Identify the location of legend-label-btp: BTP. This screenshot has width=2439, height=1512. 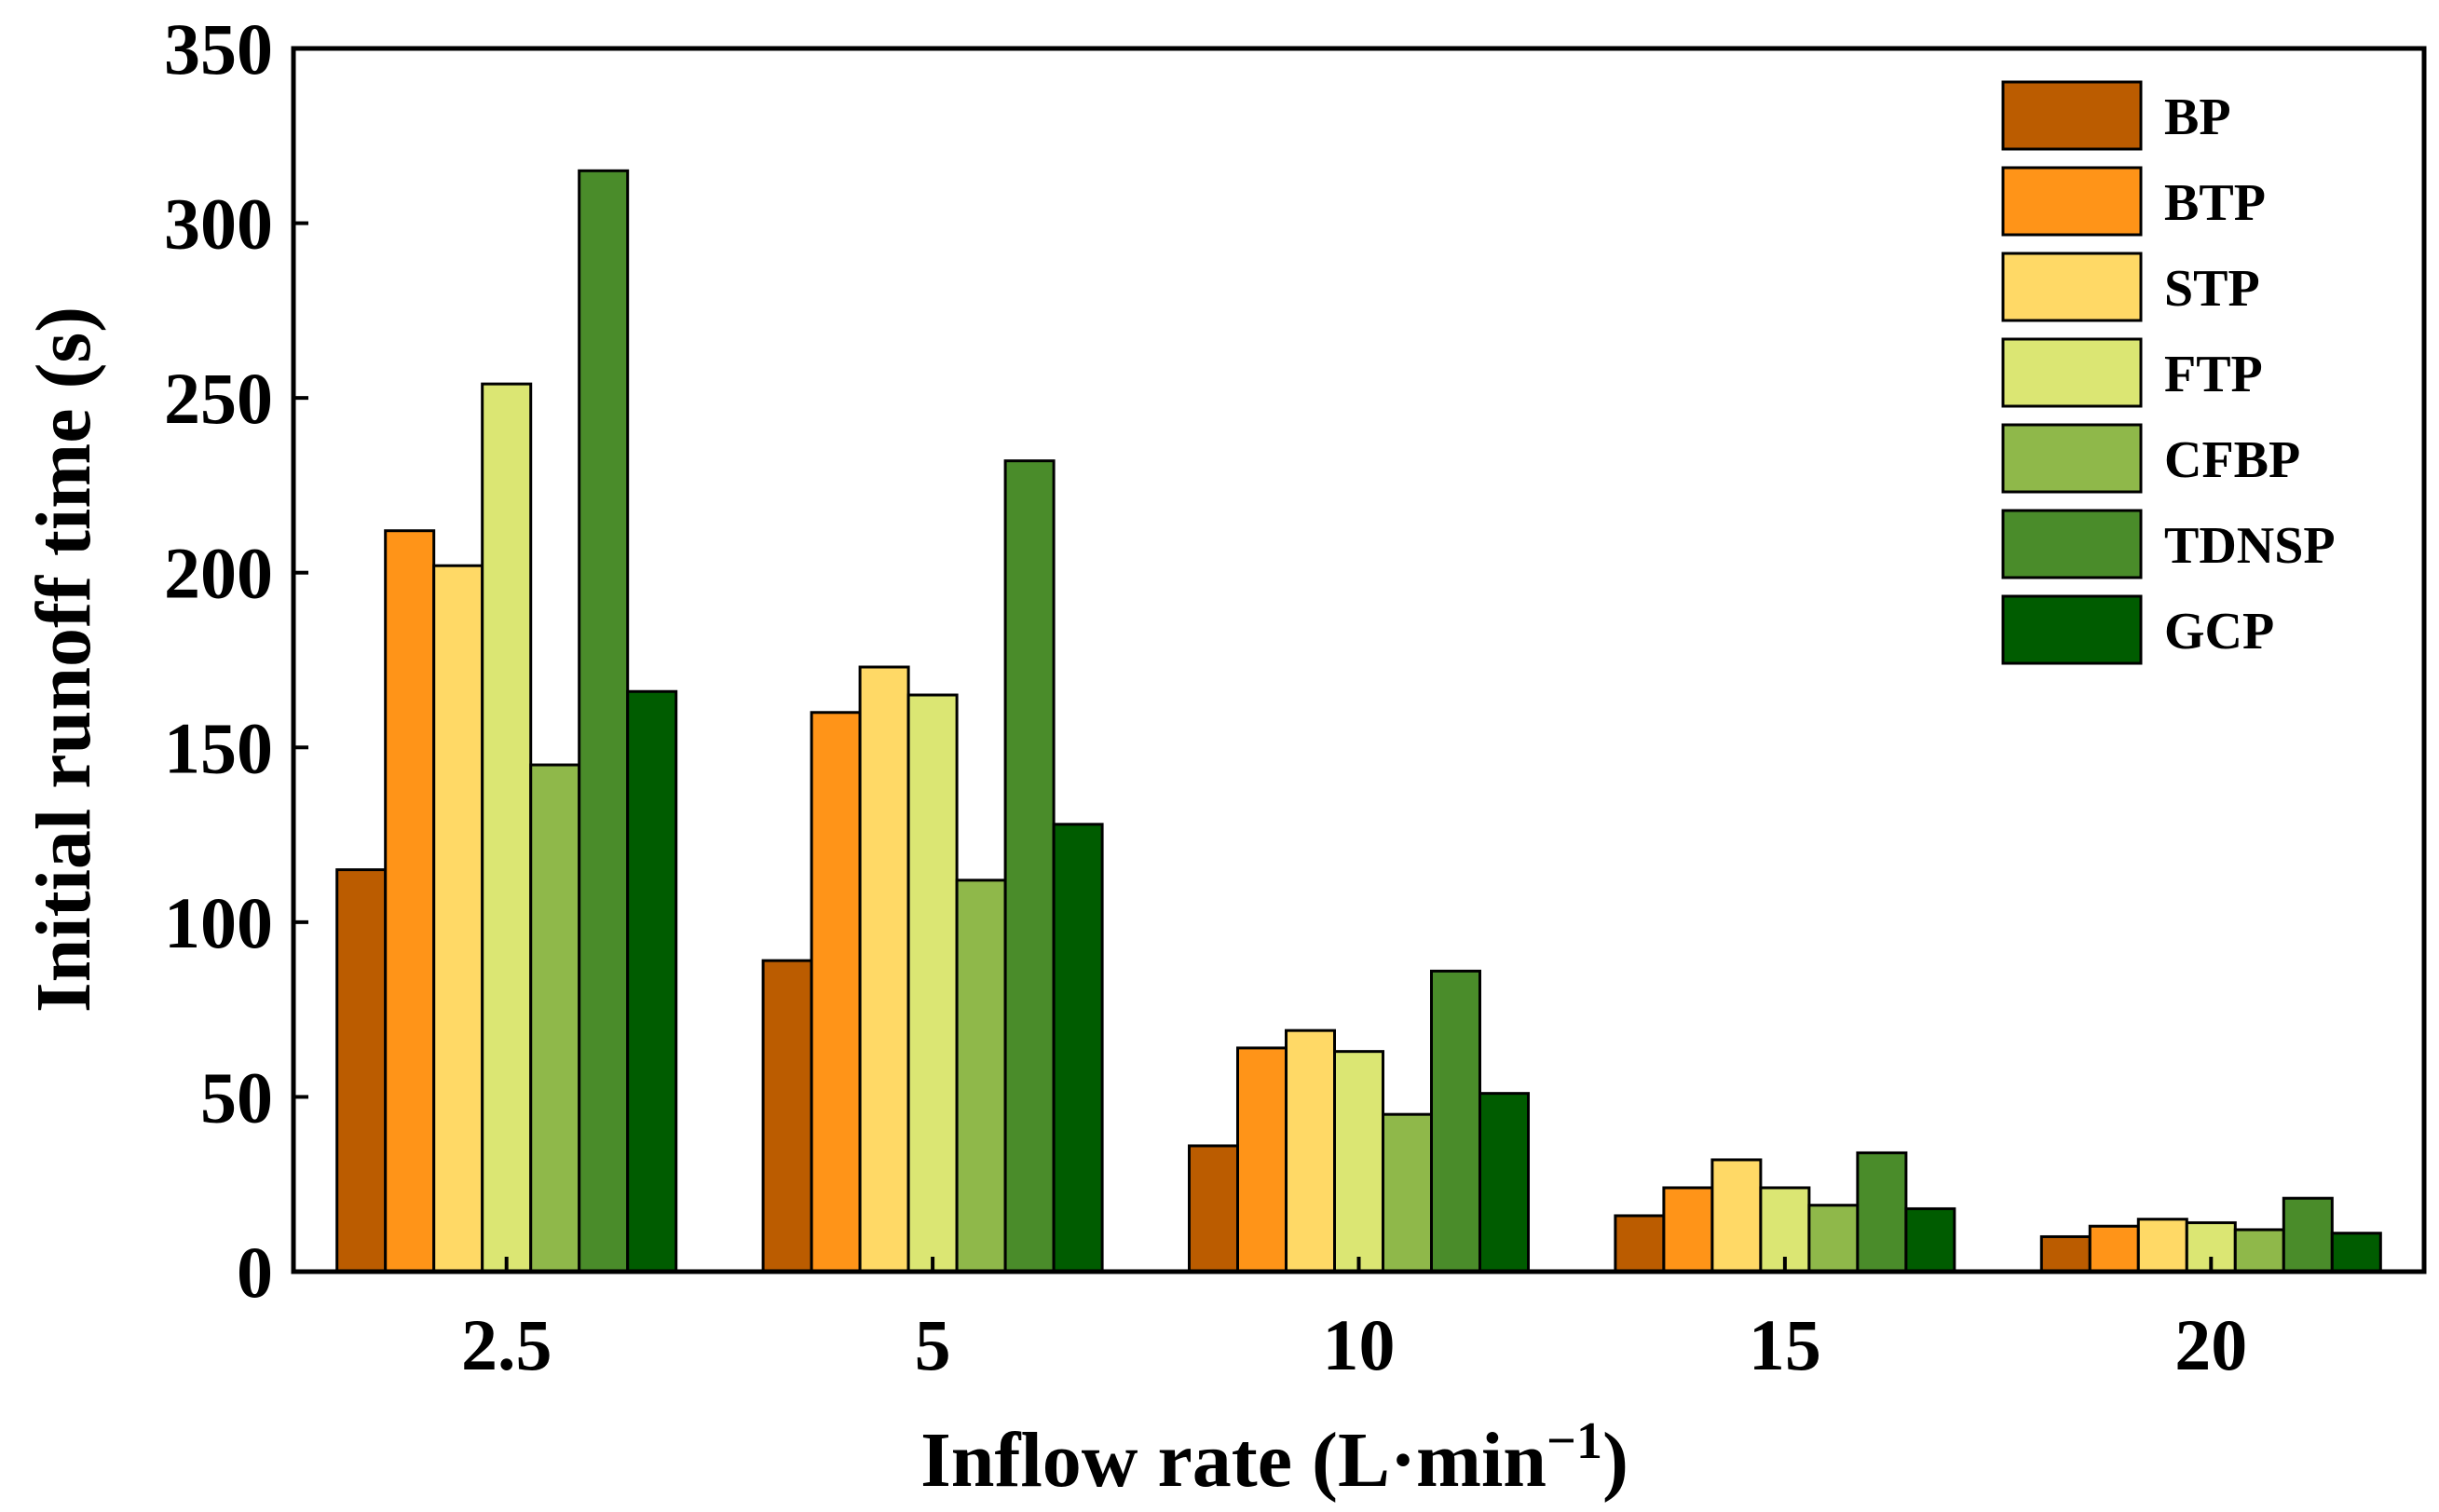
(2215, 203).